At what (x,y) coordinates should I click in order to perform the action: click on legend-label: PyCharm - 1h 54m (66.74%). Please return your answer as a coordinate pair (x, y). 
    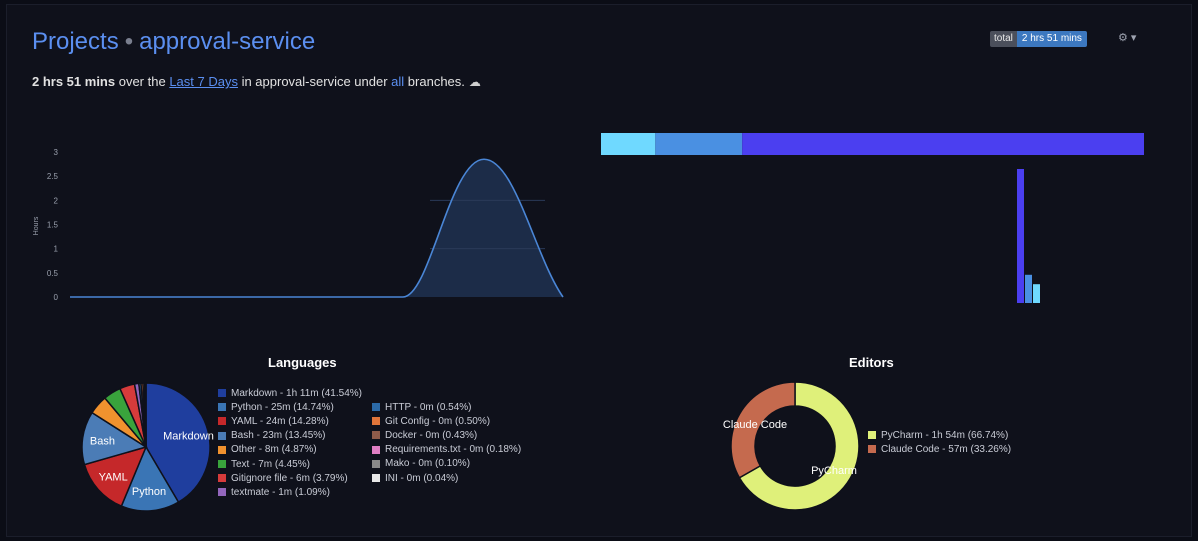
    Looking at the image, I should click on (945, 435).